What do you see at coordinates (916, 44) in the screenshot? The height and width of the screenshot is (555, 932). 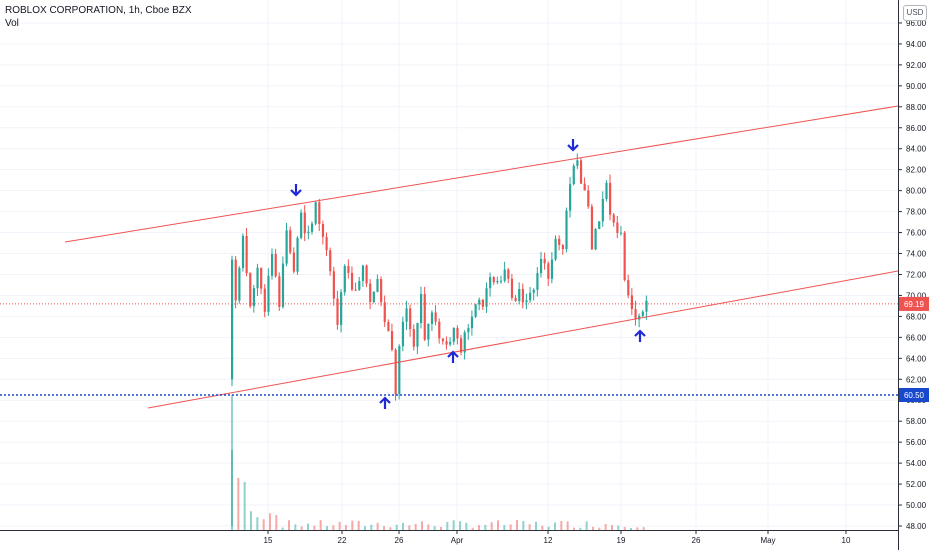 I see `price-tick-label: 94.00` at bounding box center [916, 44].